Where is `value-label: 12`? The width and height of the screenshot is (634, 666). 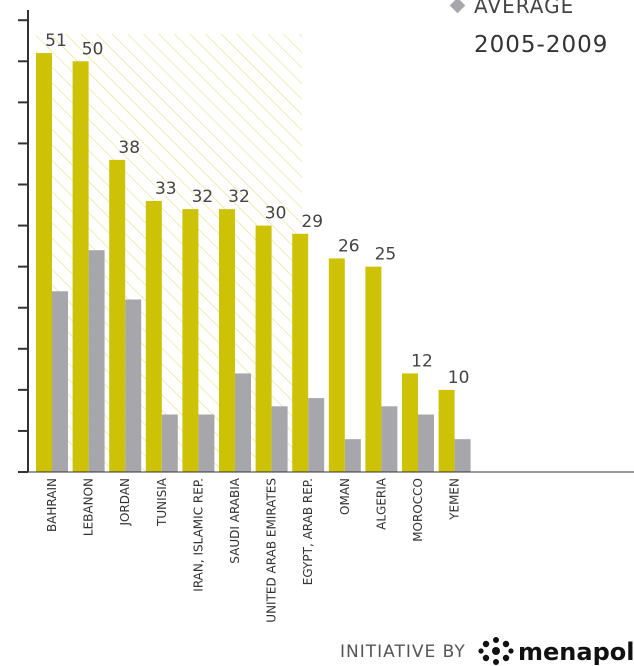
value-label: 12 is located at coordinates (422, 361).